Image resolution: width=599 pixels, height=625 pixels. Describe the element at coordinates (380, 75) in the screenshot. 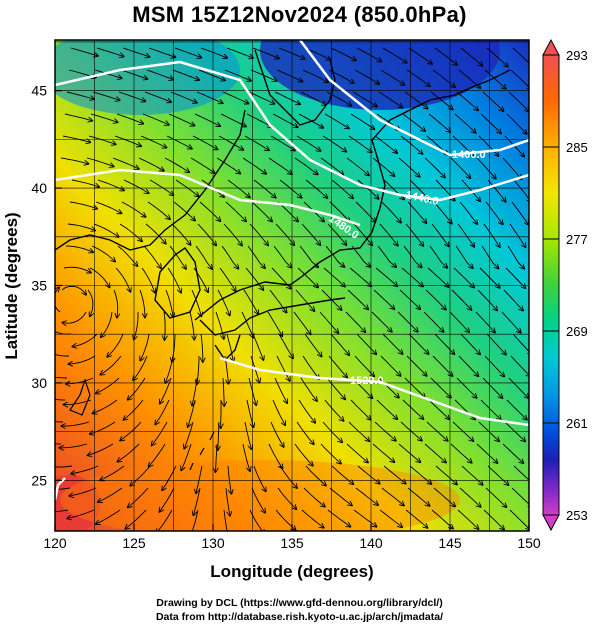

I see `cold-region` at that location.